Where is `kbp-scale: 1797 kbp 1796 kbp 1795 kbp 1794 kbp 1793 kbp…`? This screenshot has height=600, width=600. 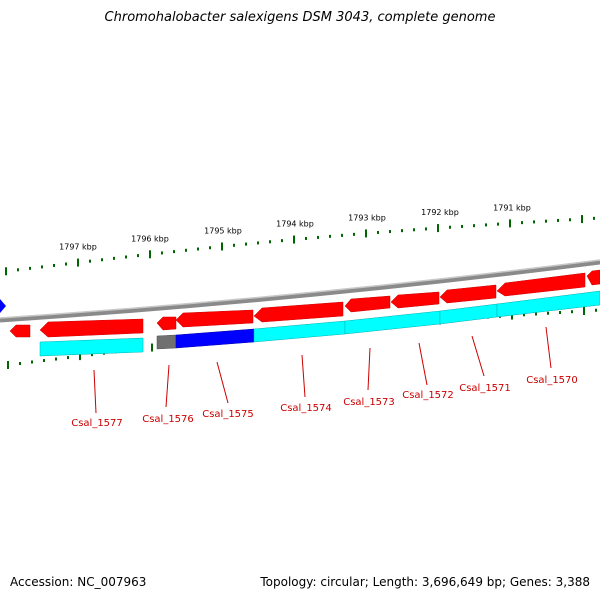
kbp-scale: 1797 kbp 1796 kbp 1795 kbp 1794 kbp 1793 kbp… is located at coordinates (295, 227).